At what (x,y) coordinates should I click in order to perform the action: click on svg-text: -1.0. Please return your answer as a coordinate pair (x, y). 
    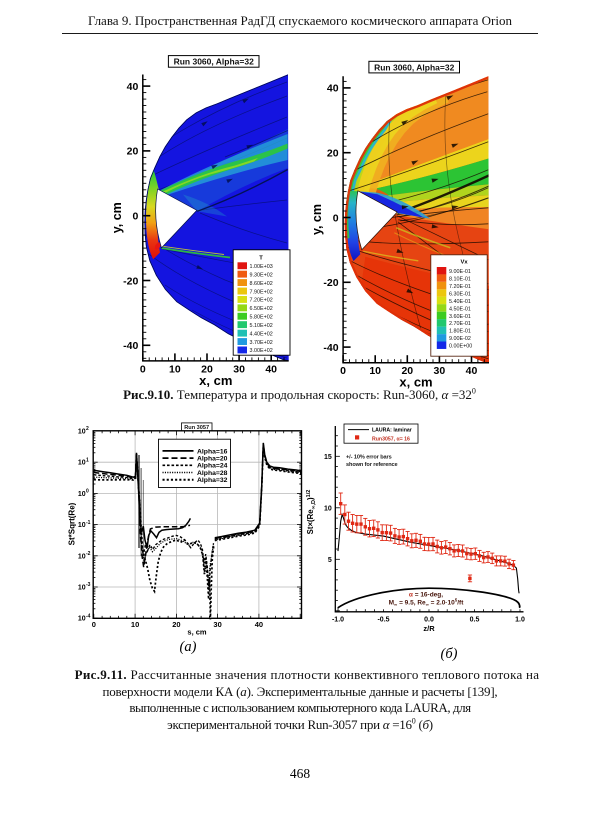
    Looking at the image, I should click on (338, 619).